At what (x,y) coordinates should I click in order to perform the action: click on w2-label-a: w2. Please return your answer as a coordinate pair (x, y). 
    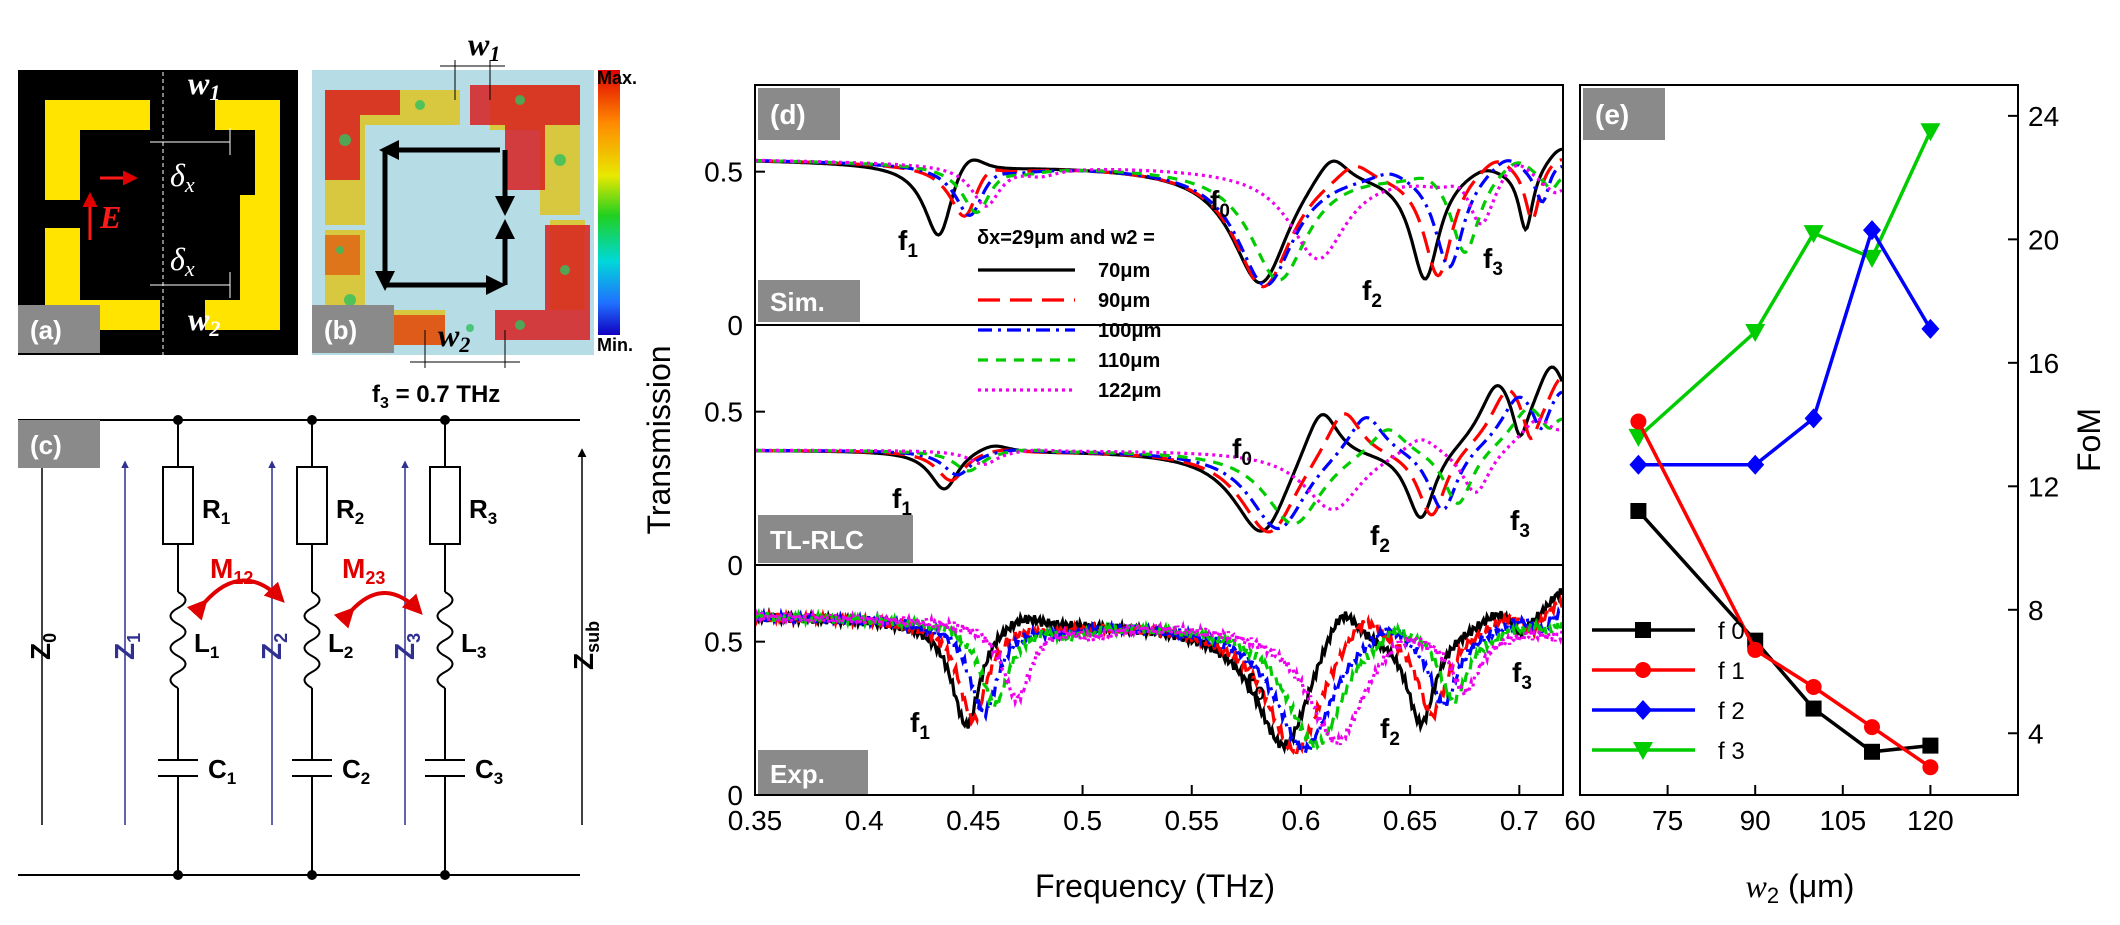
    Looking at the image, I should click on (204, 321).